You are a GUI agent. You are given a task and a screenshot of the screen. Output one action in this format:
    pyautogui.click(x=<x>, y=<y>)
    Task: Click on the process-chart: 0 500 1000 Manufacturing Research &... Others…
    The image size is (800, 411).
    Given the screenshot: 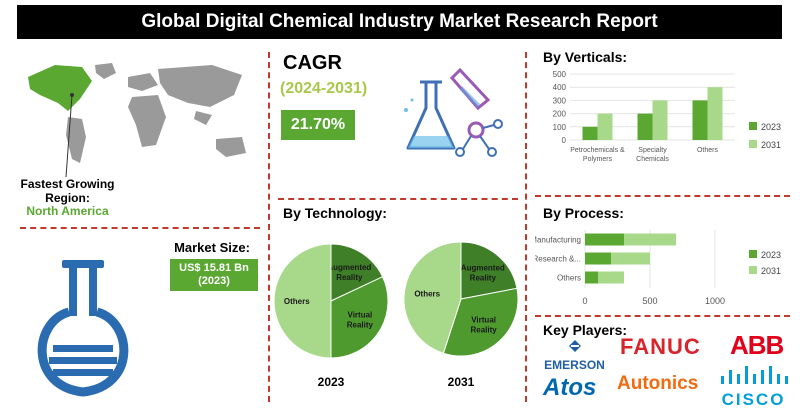 What is the action you would take?
    pyautogui.click(x=658, y=268)
    